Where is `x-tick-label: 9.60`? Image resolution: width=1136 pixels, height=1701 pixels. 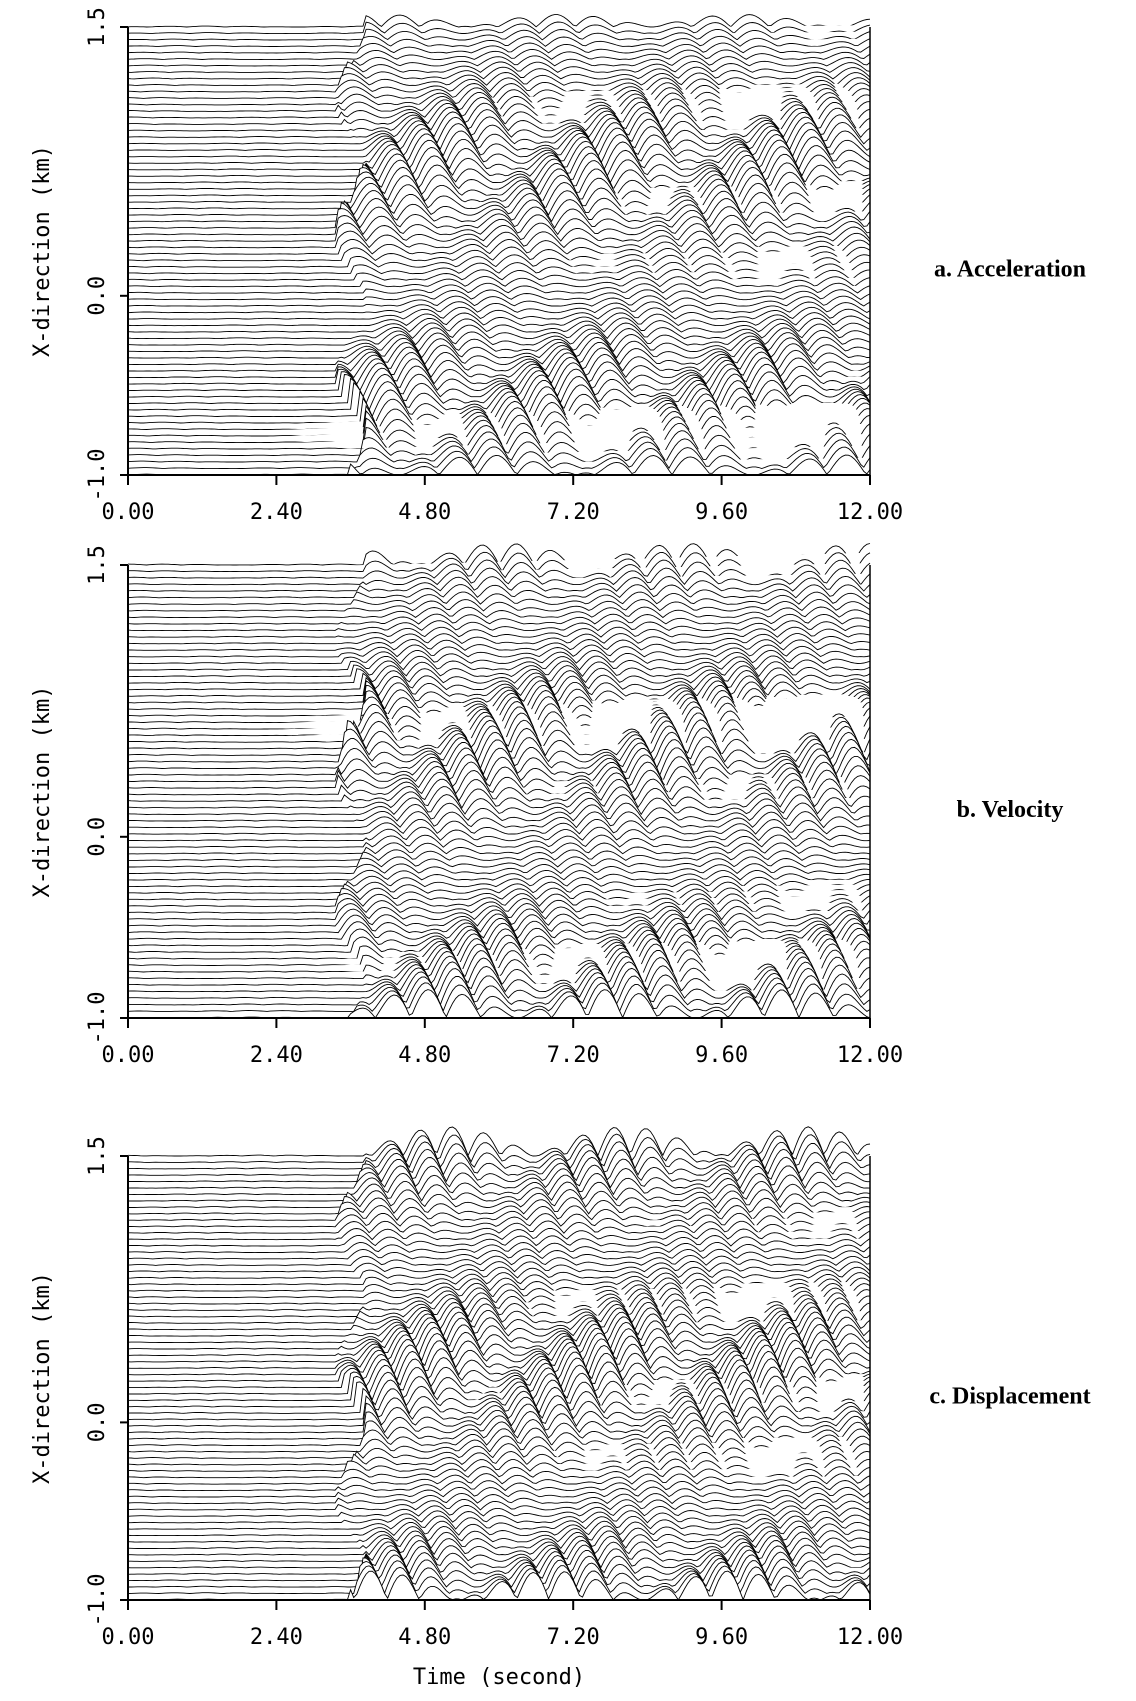 x-tick-label: 9.60 is located at coordinates (721, 1055).